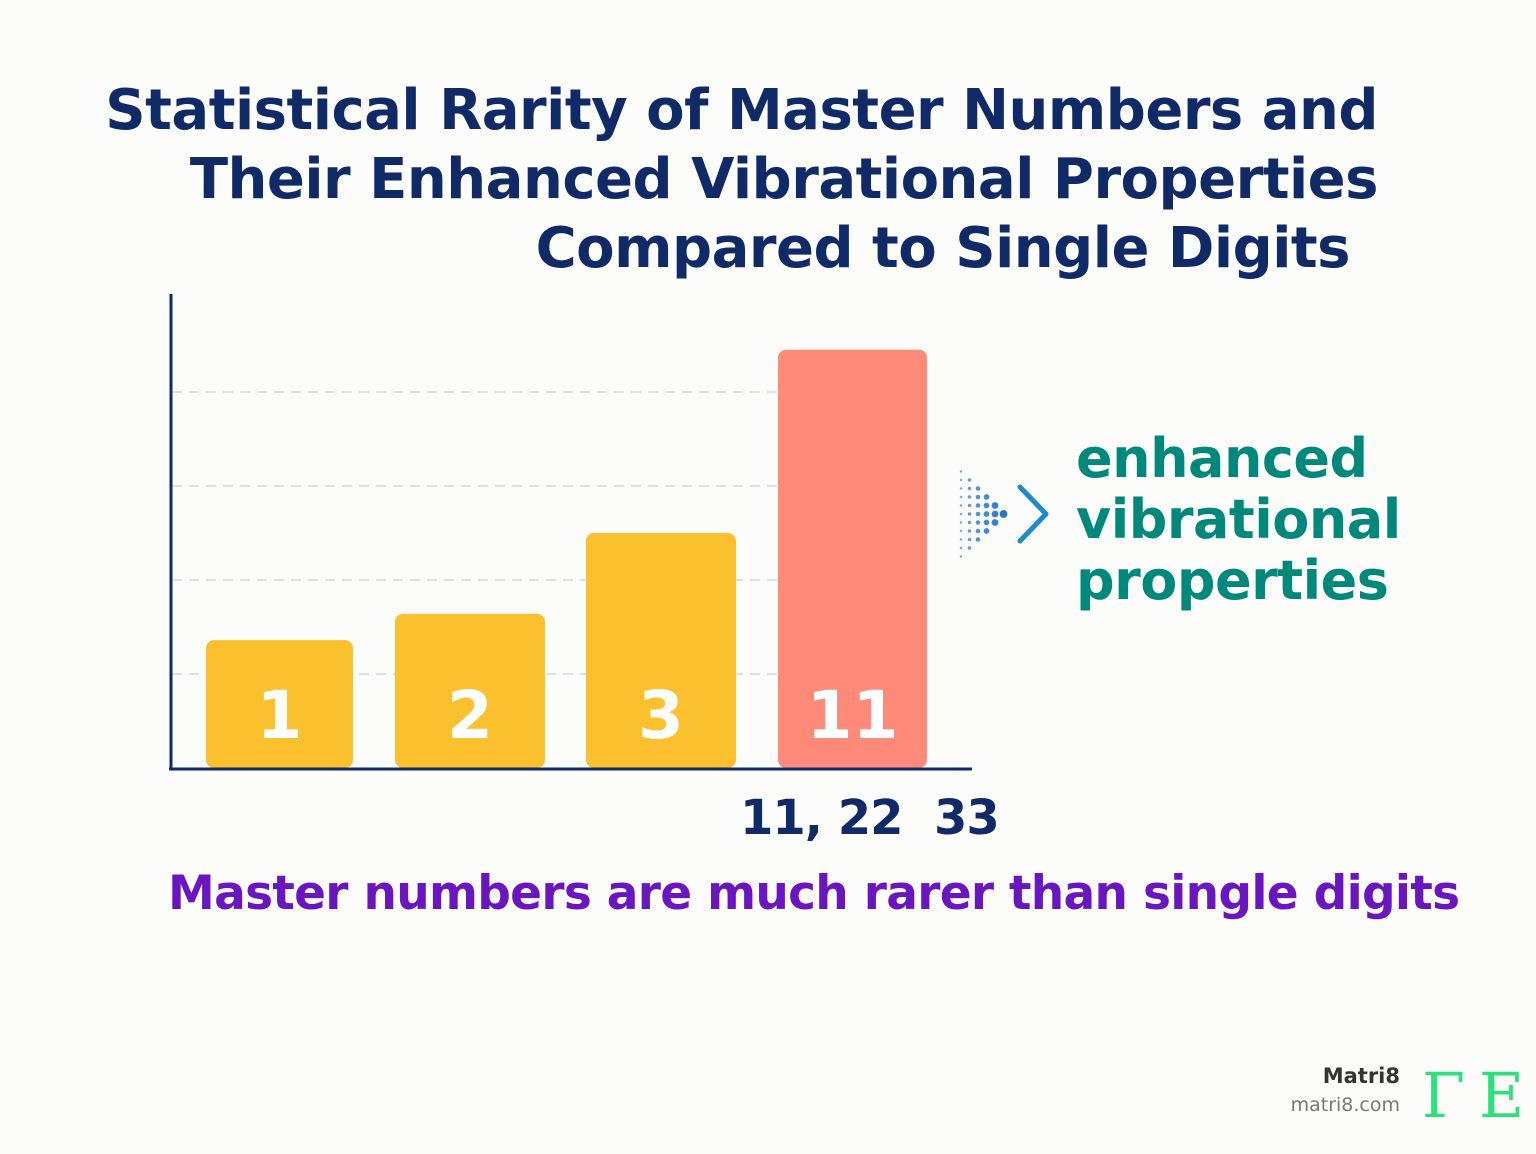  What do you see at coordinates (784, 179) in the screenshot?
I see `title-line: Their Enhanced Vibrational Properties` at bounding box center [784, 179].